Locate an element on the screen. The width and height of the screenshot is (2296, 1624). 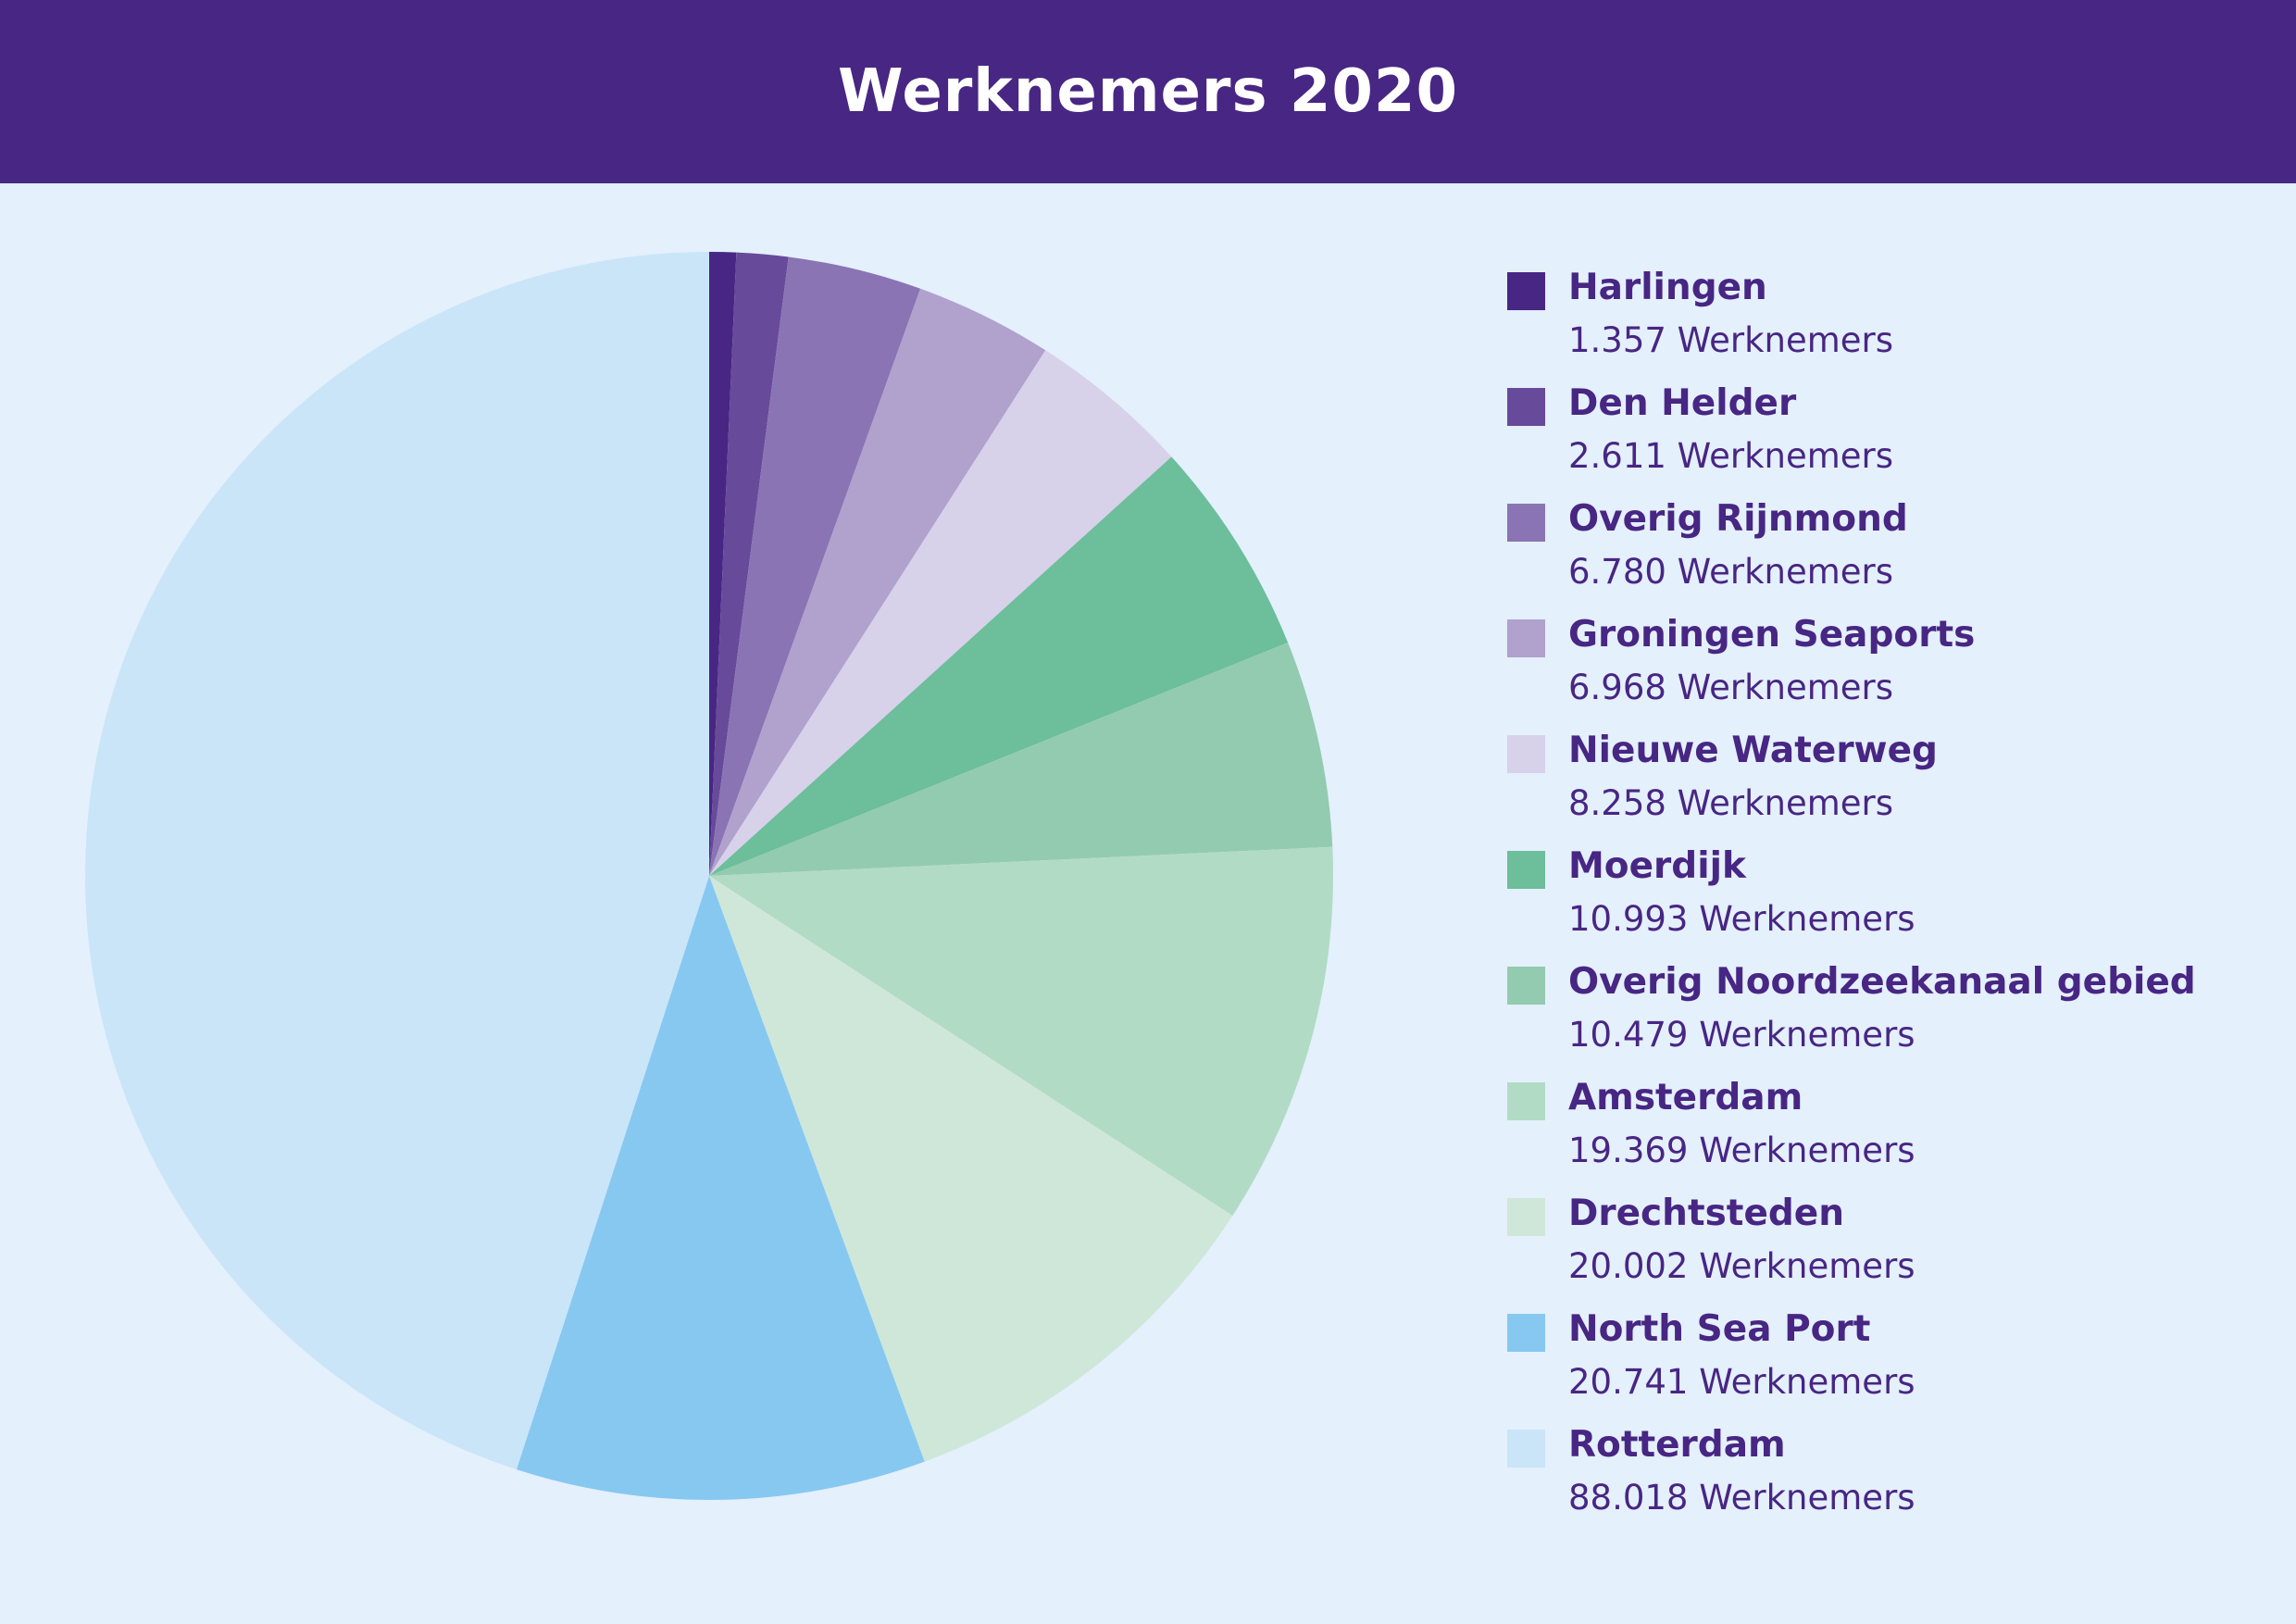
legend-value: 2.611 Werknemers is located at coordinates (1731, 456).